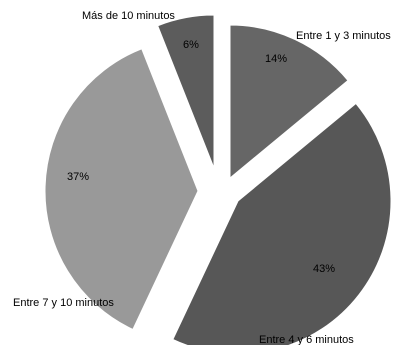  Describe the element at coordinates (128, 16) in the screenshot. I see `category-label: Más de 10 minutos` at that location.